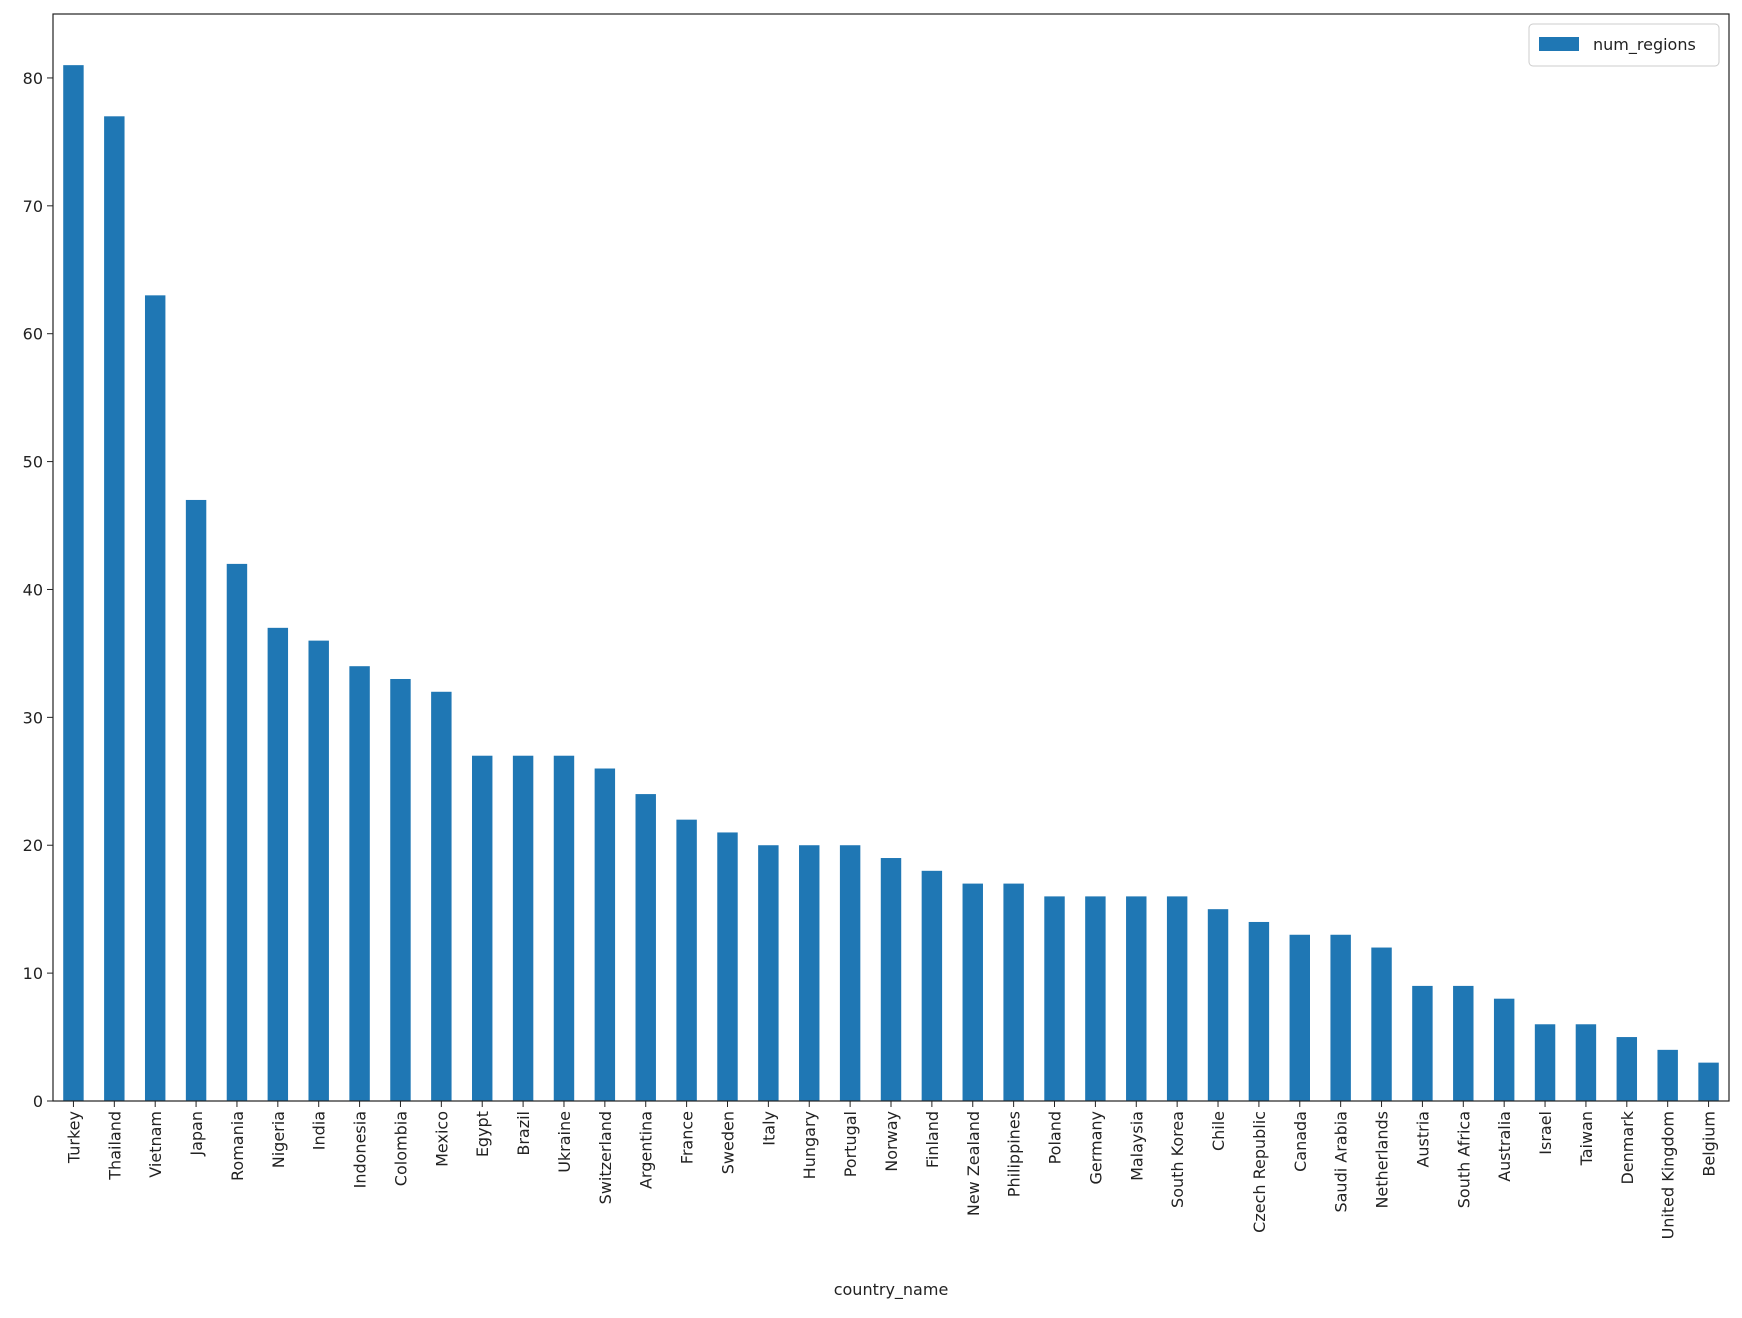  Describe the element at coordinates (237, 1146) in the screenshot. I see `x-tick-label: Romania` at that location.